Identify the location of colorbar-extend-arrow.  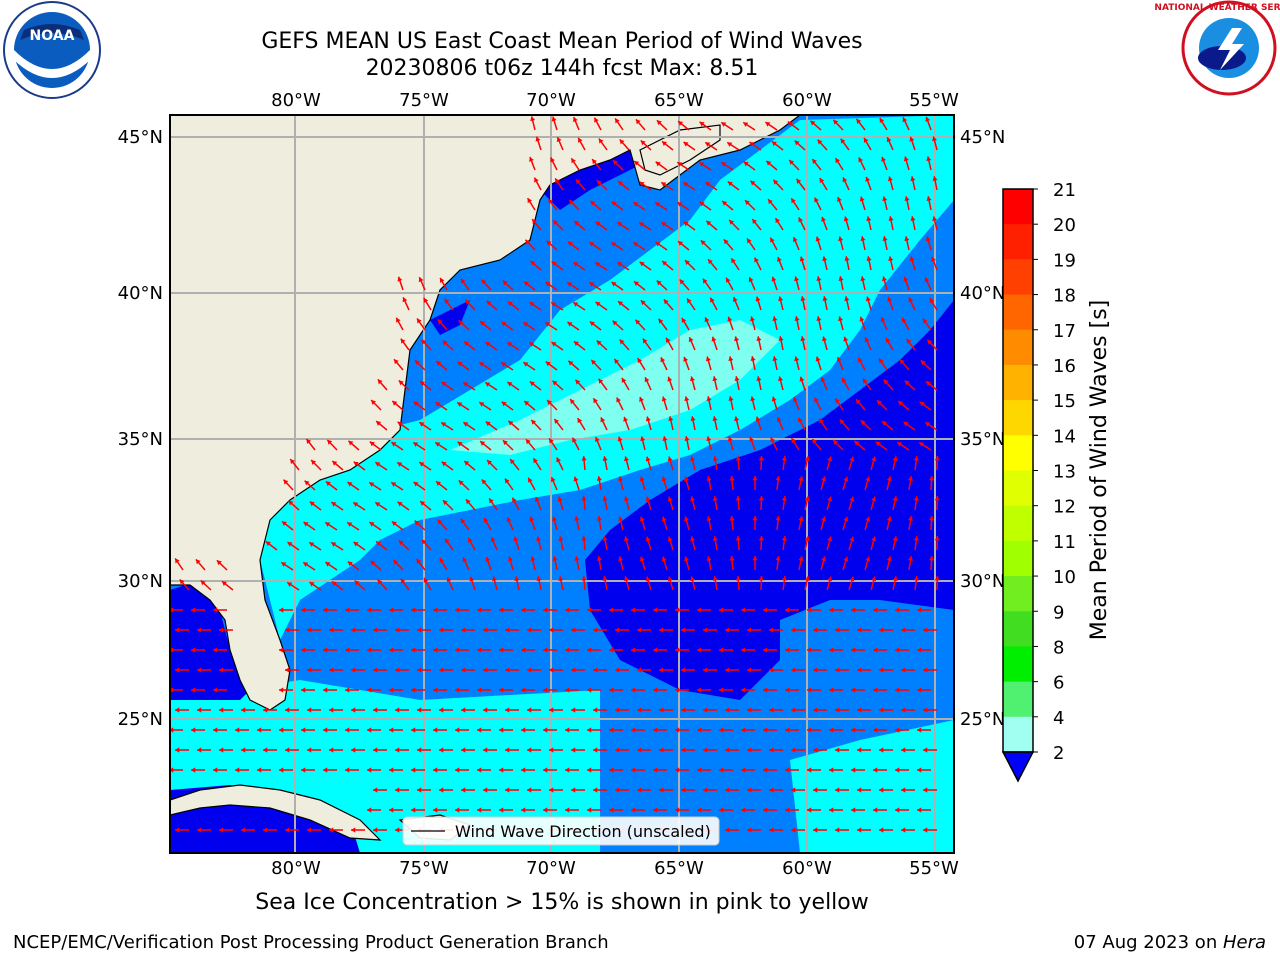
(1018, 767).